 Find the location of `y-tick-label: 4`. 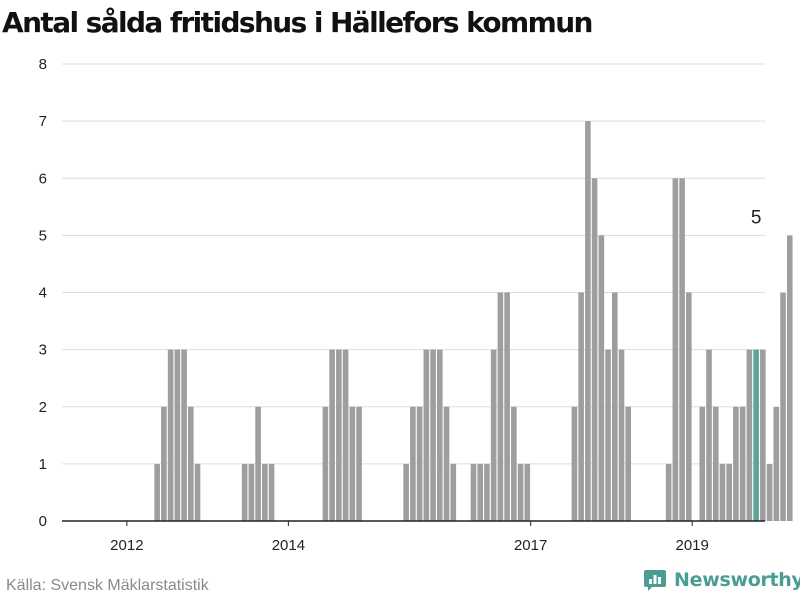

y-tick-label: 4 is located at coordinates (43, 293).